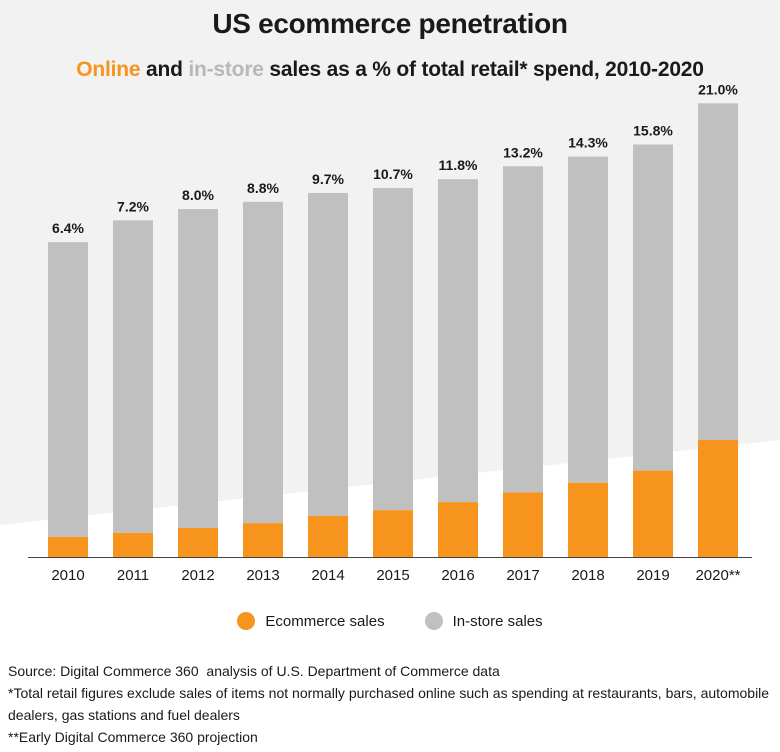  Describe the element at coordinates (68, 228) in the screenshot. I see `data-label-2010: 6.4%` at that location.